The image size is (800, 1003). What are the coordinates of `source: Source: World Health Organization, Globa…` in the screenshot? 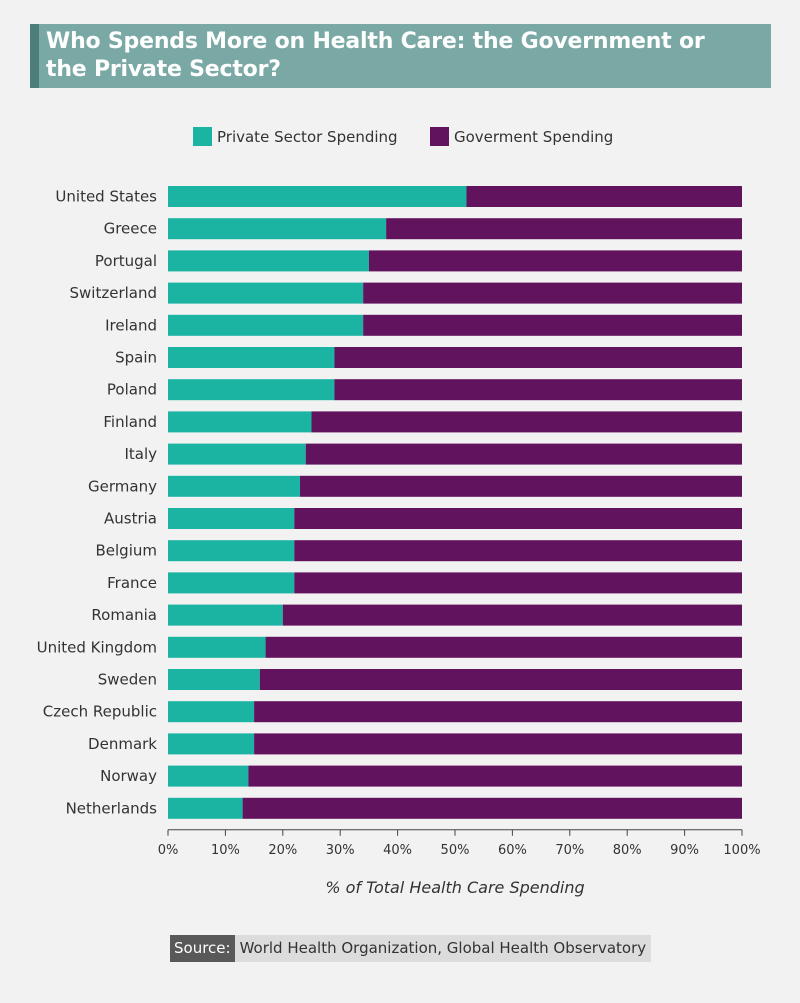 It's located at (411, 948).